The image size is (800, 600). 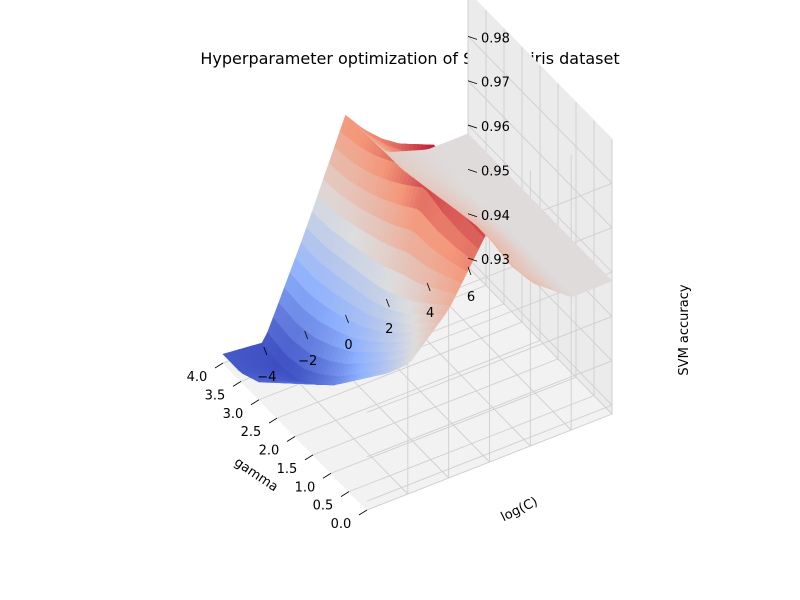 What do you see at coordinates (305, 487) in the screenshot?
I see `x-tick-label: 1.0` at bounding box center [305, 487].